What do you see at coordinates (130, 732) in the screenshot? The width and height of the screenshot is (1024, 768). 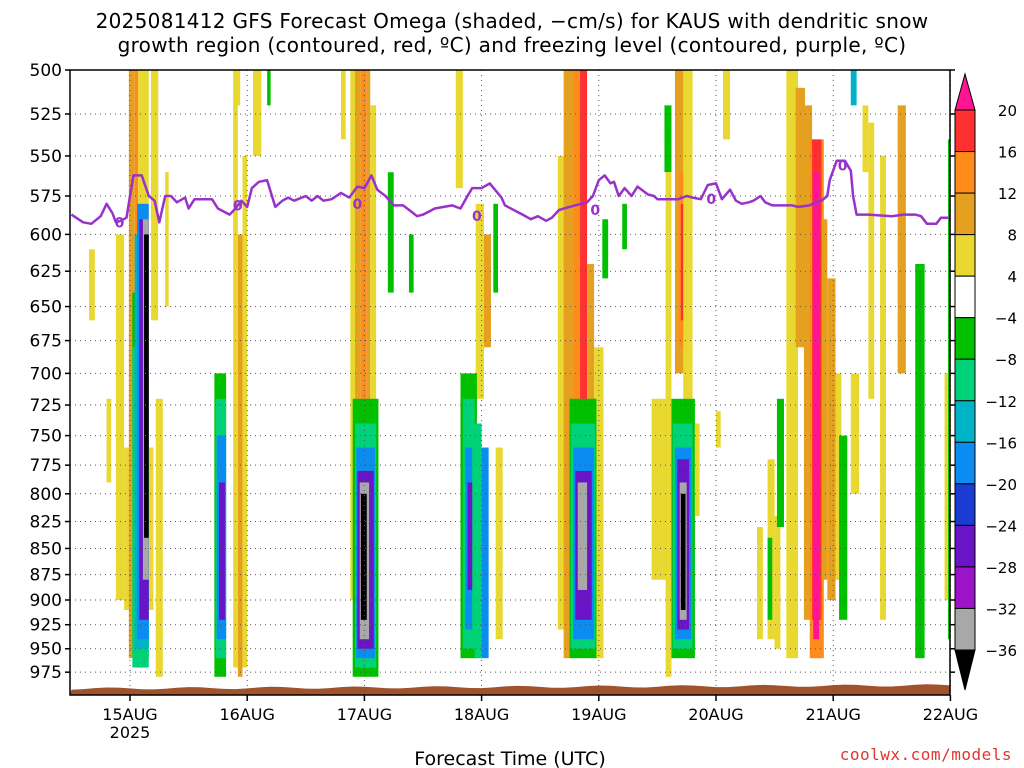 I see `x-year-label: 2025` at bounding box center [130, 732].